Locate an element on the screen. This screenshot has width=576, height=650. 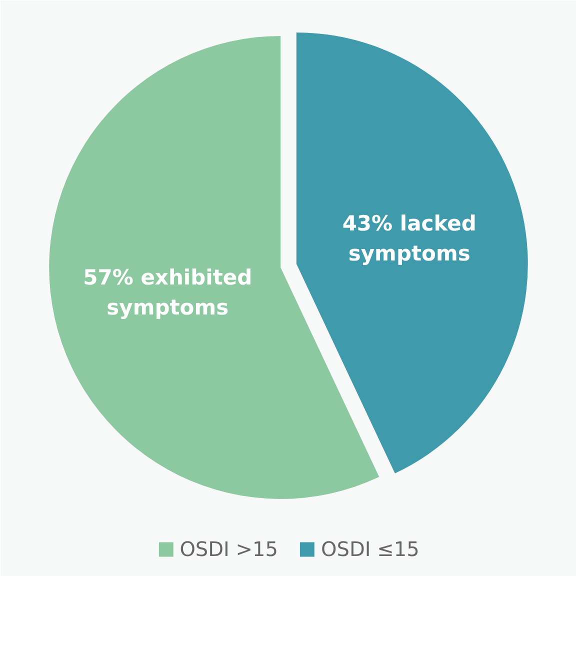
data-label: 43% lacked symptoms is located at coordinates (409, 239).